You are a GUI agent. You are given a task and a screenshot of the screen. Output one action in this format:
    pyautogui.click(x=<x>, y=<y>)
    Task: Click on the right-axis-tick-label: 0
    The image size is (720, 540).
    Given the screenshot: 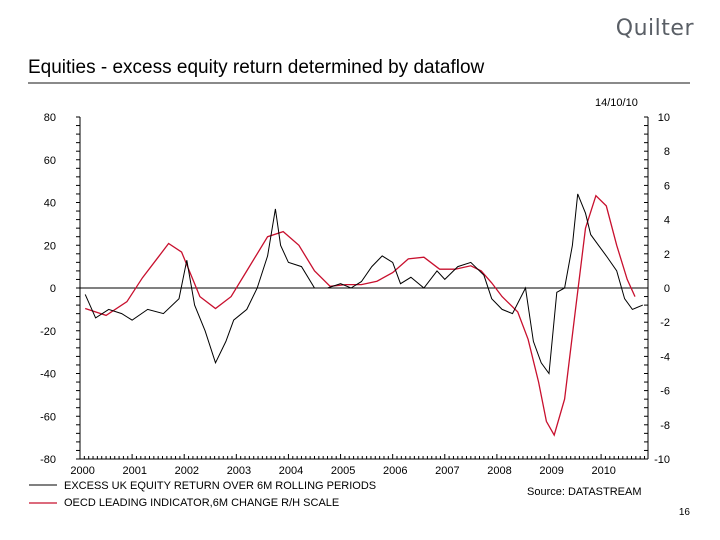 What is the action you would take?
    pyautogui.click(x=667, y=289)
    